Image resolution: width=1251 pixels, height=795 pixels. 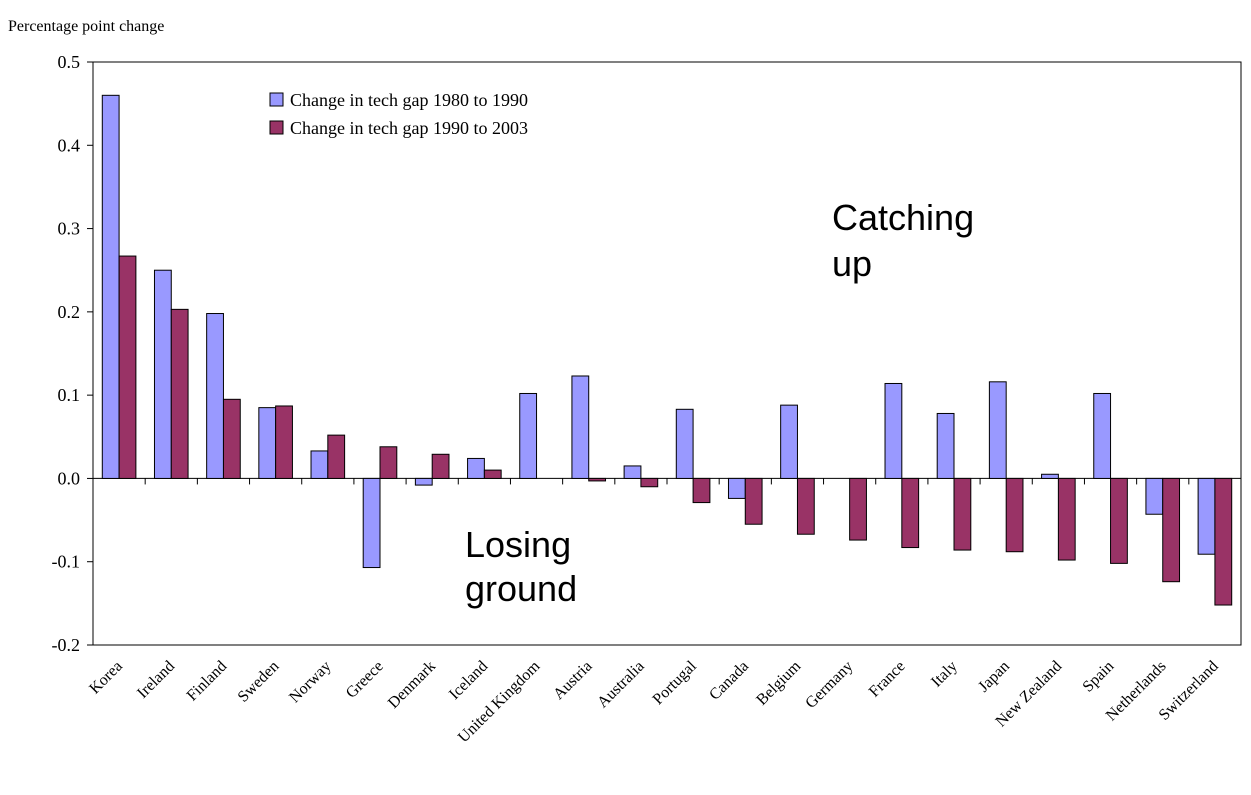 What do you see at coordinates (729, 681) in the screenshot?
I see `x-tick-label: Canada` at bounding box center [729, 681].